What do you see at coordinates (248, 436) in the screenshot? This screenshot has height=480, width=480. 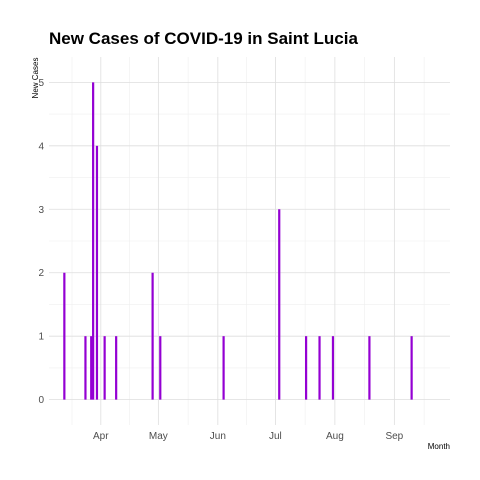 I see `x-axis-ticks: Apr May Jun Jul Aug Sep` at bounding box center [248, 436].